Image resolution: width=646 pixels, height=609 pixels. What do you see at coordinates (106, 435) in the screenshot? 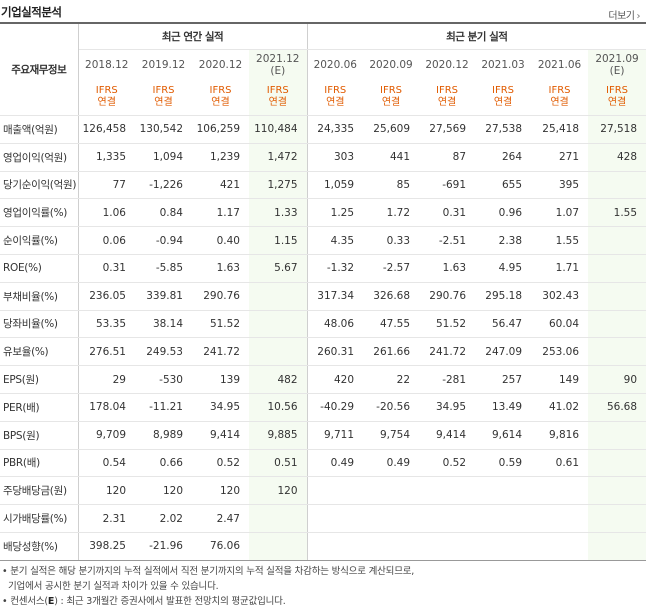
I see `value-cell: 9,709` at bounding box center [106, 435].